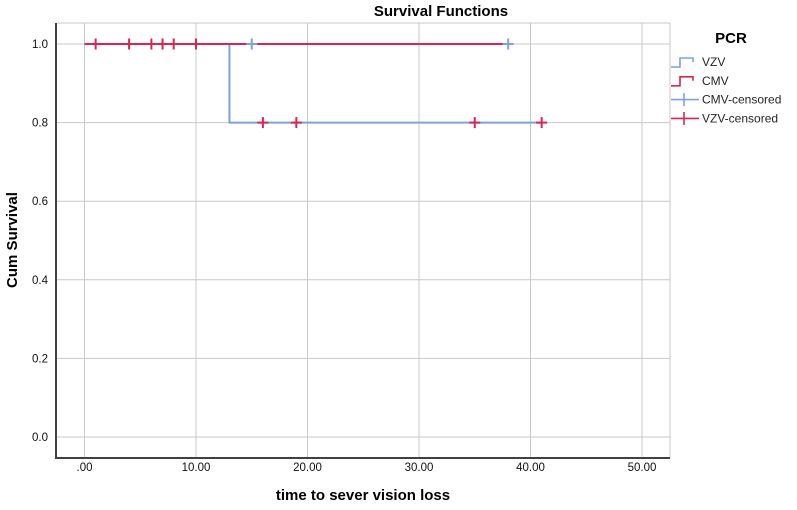 Image resolution: width=797 pixels, height=510 pixels. I want to click on series-lines, so click(313, 83).